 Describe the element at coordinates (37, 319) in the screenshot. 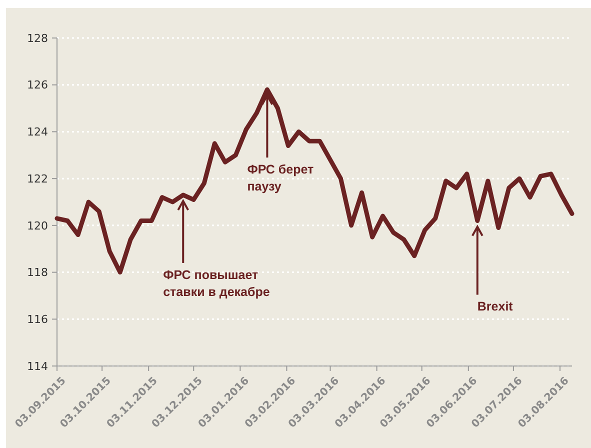

I see `y-tick-label: 116` at that location.